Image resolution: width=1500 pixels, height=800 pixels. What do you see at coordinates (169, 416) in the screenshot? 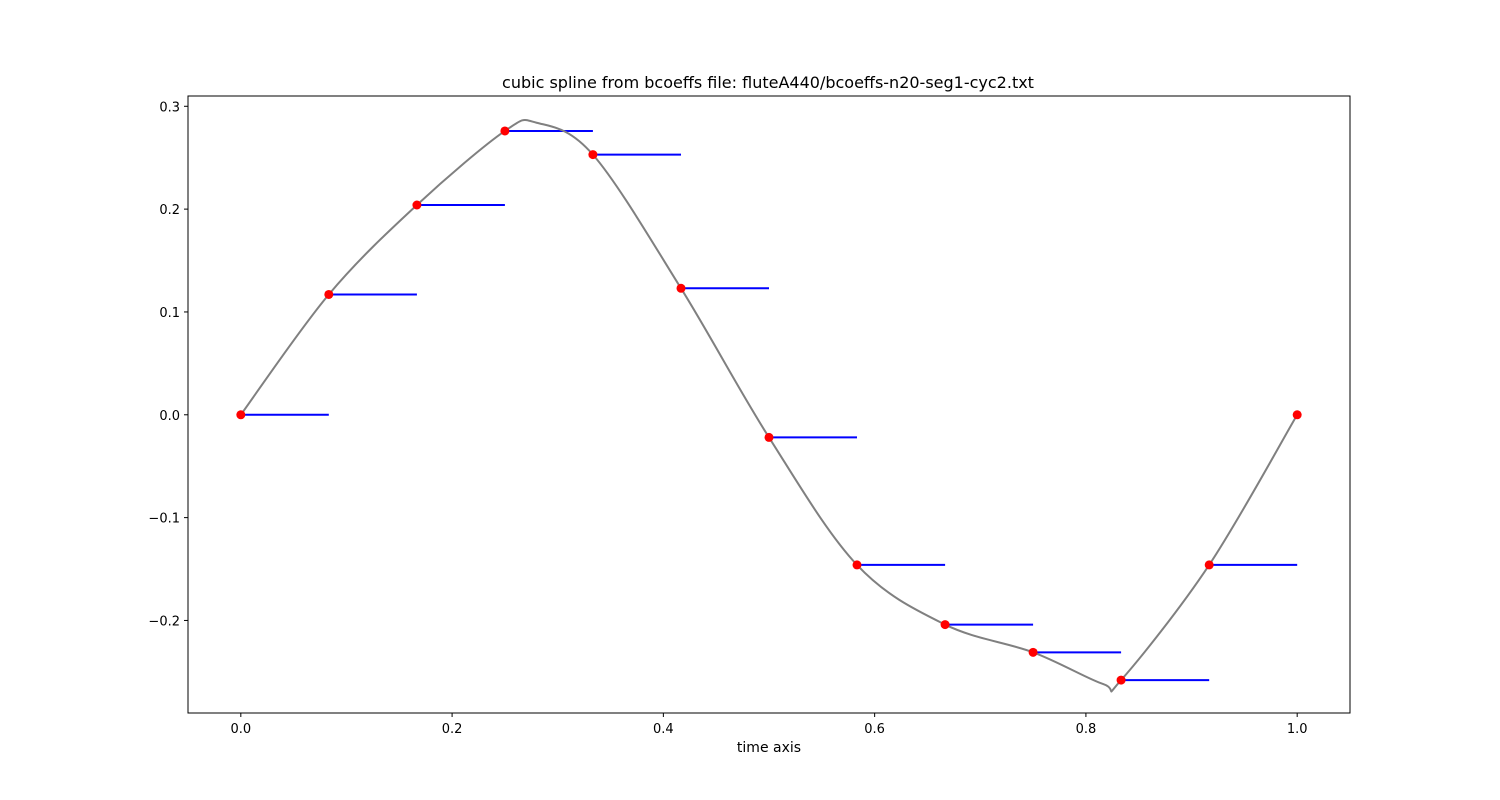
I see `y-tick-label: 0.0` at bounding box center [169, 416].